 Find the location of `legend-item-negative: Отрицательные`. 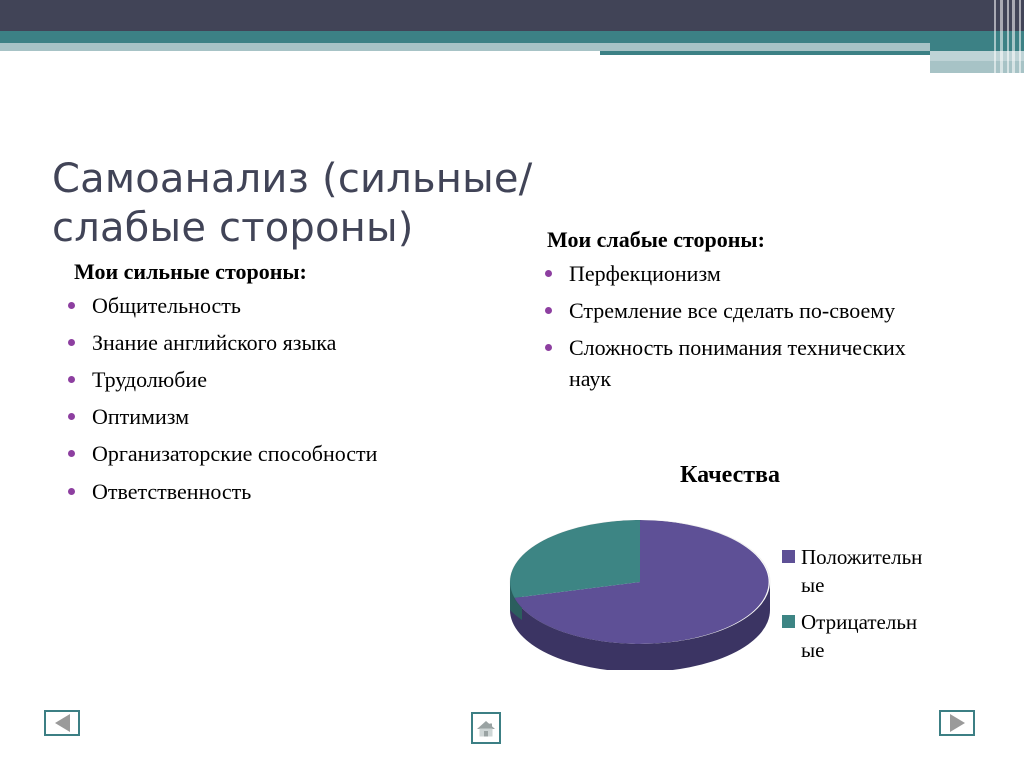

legend-item-negative: Отрицательные is located at coordinates (882, 636).